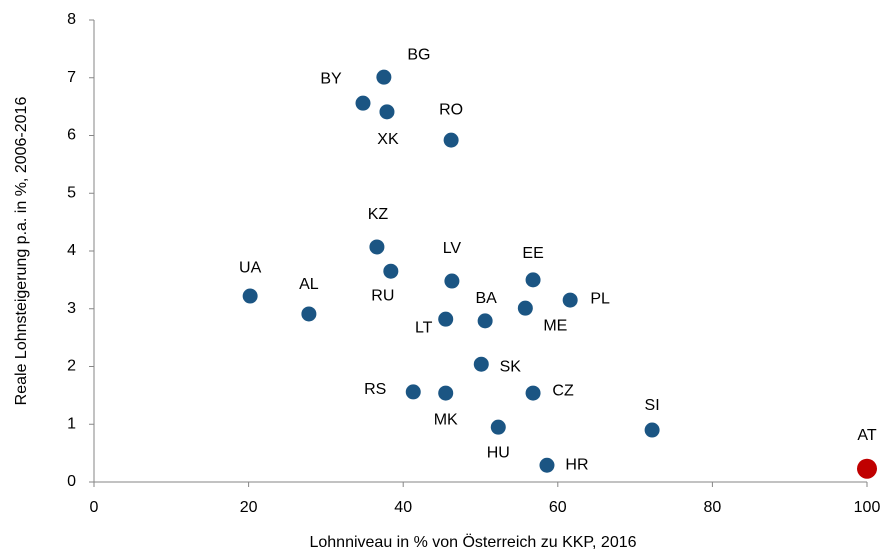 The width and height of the screenshot is (888, 554). Describe the element at coordinates (71, 192) in the screenshot. I see `y-tick-label: 5` at that location.